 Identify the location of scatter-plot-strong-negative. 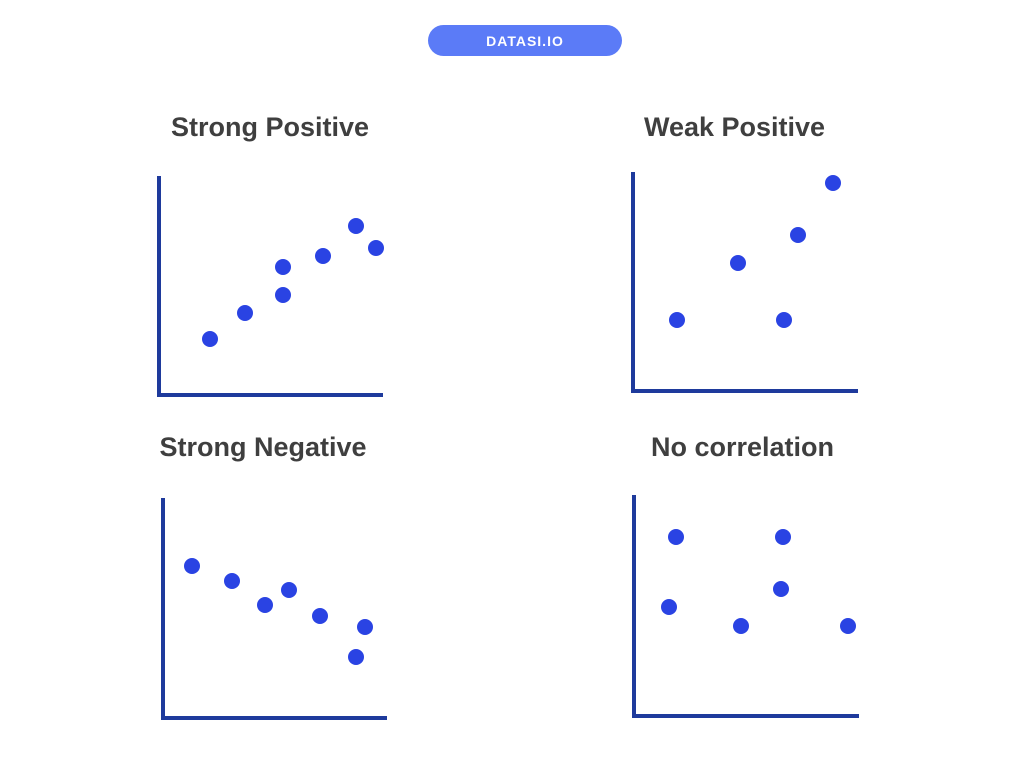
(274, 609).